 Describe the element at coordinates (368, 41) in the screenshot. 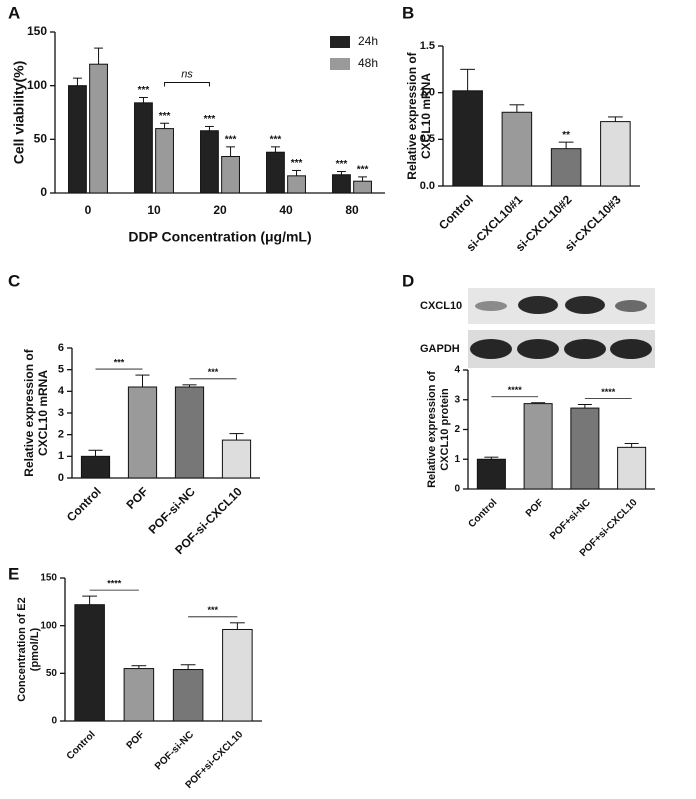

I see `legend-label: 24h` at that location.